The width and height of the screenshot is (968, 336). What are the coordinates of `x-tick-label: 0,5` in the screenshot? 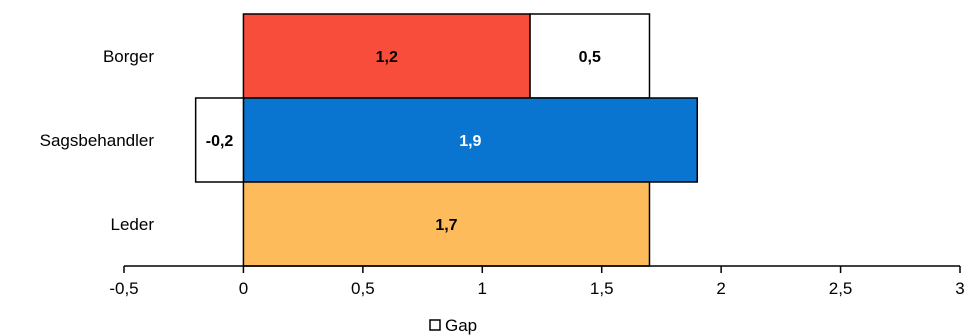 It's located at (363, 288).